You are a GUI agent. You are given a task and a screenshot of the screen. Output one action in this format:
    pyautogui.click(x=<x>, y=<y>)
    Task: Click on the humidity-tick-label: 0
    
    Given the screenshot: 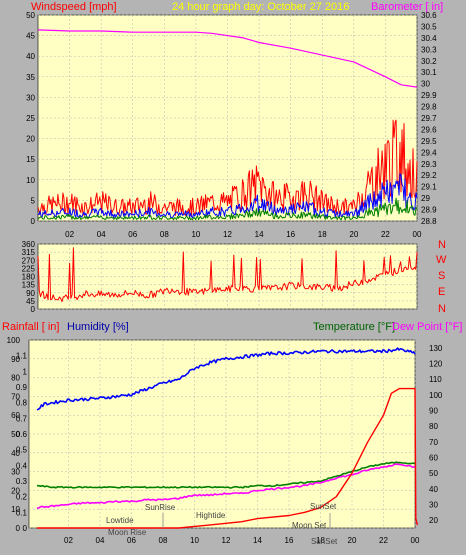 What is the action you would take?
    pyautogui.click(x=18, y=528)
    